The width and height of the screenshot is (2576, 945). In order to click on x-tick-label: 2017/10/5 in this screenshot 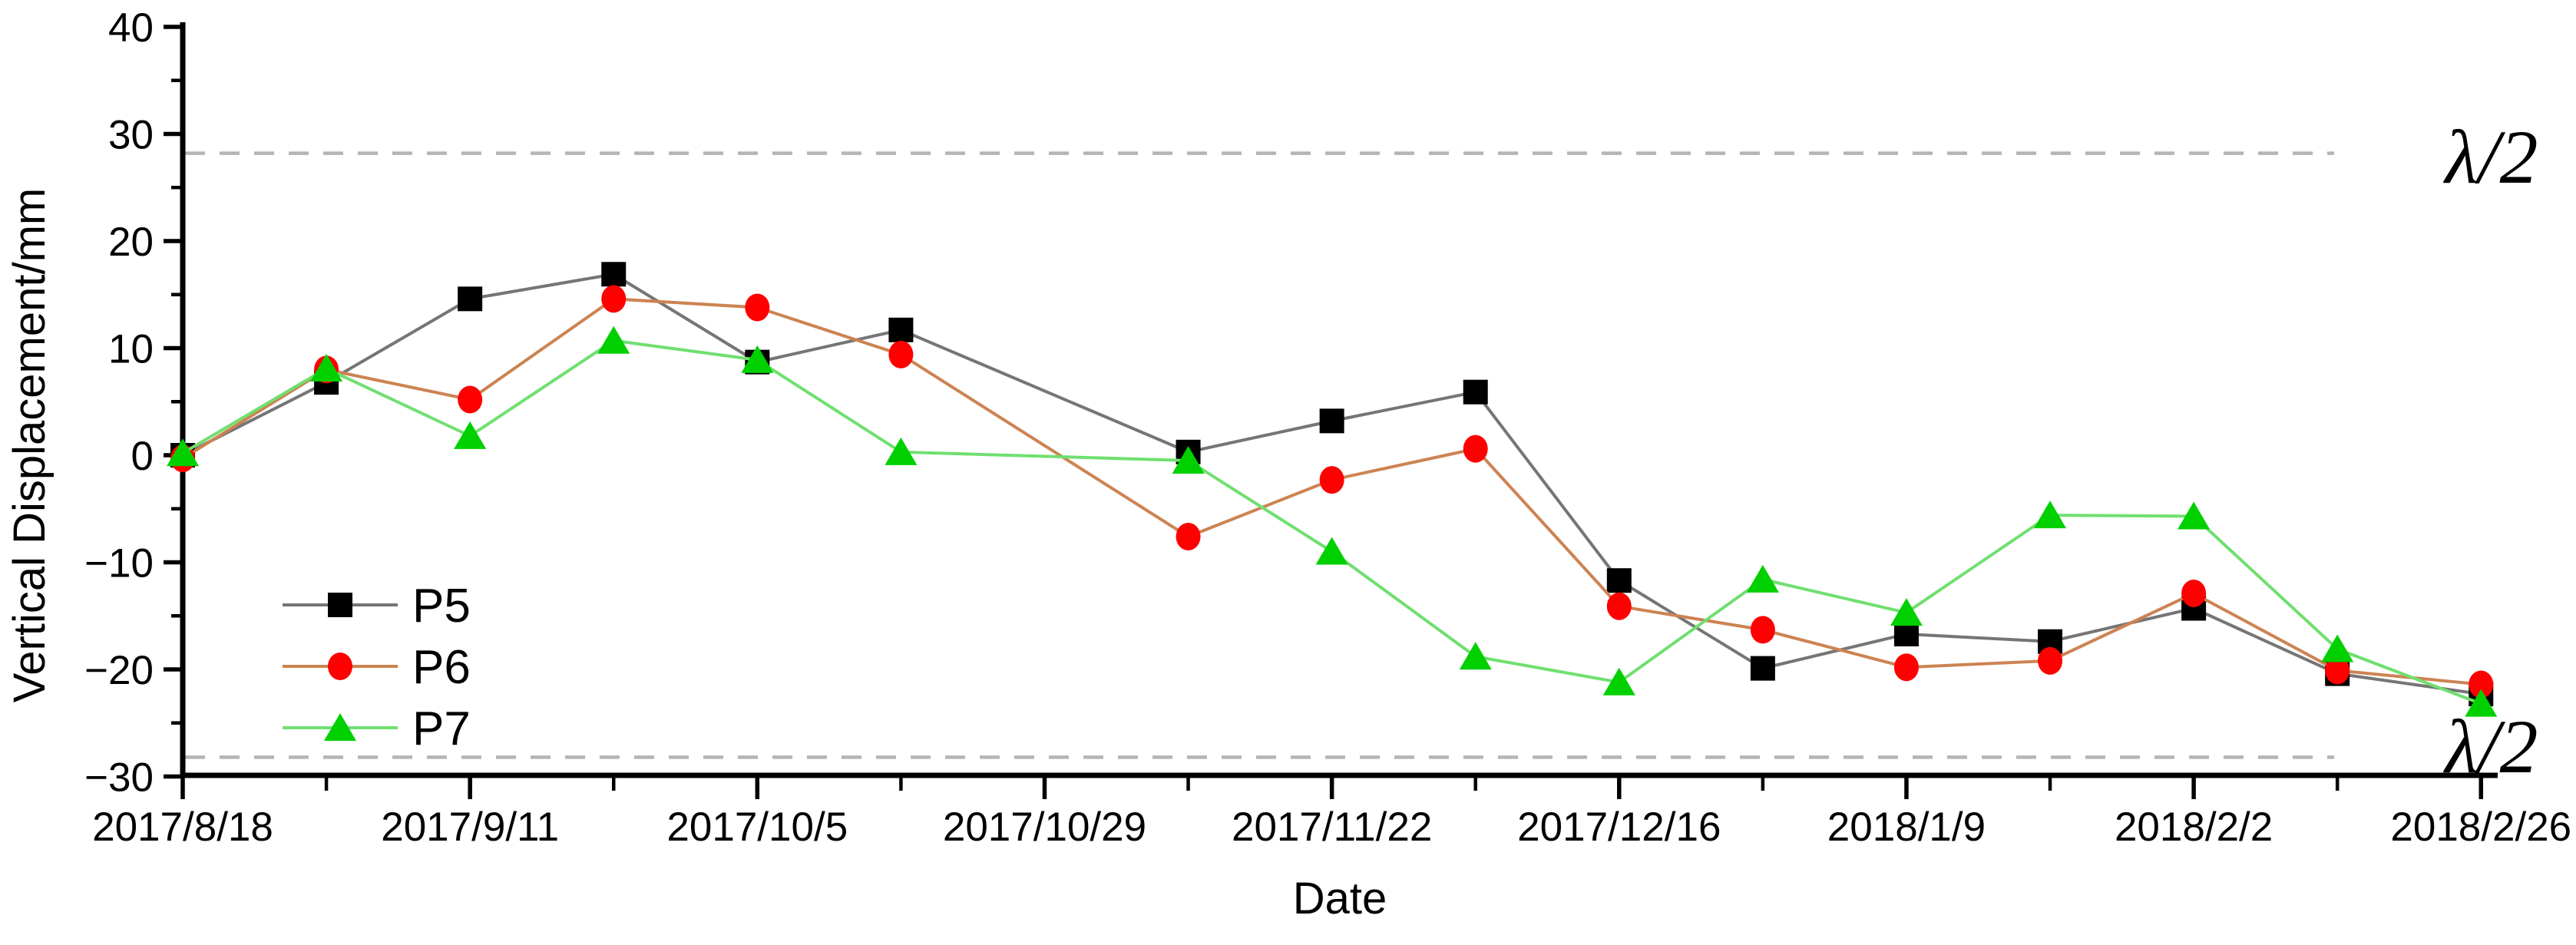, I will do `click(757, 827)`.